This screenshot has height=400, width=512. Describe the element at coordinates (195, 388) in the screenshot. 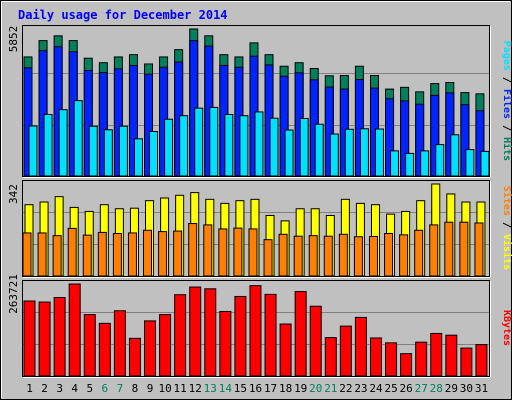

I see `x-tick-label: 12` at that location.